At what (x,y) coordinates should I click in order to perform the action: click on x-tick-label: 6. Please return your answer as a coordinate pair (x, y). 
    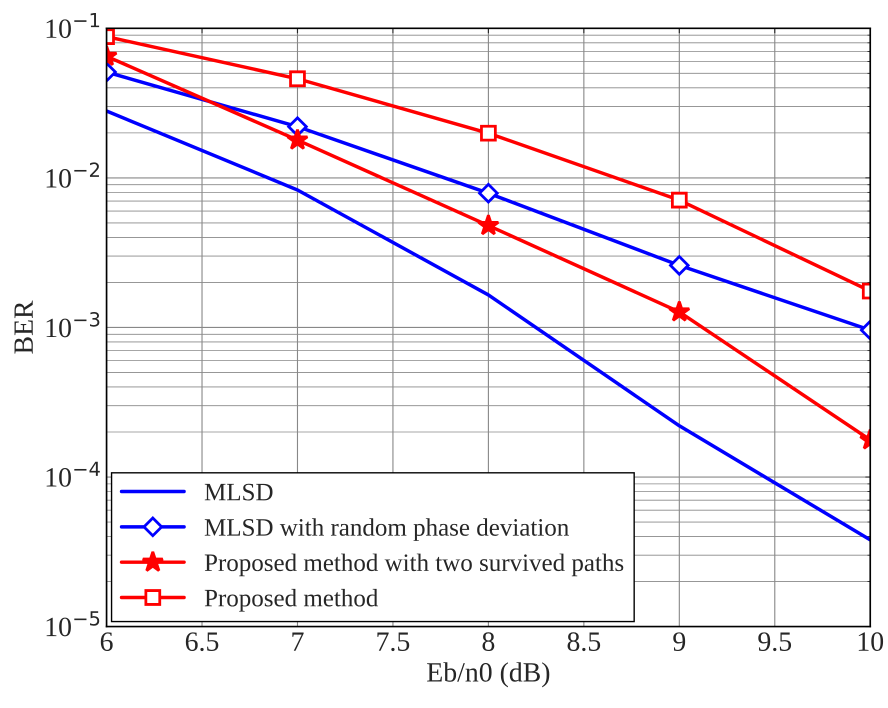
    Looking at the image, I should click on (106, 641).